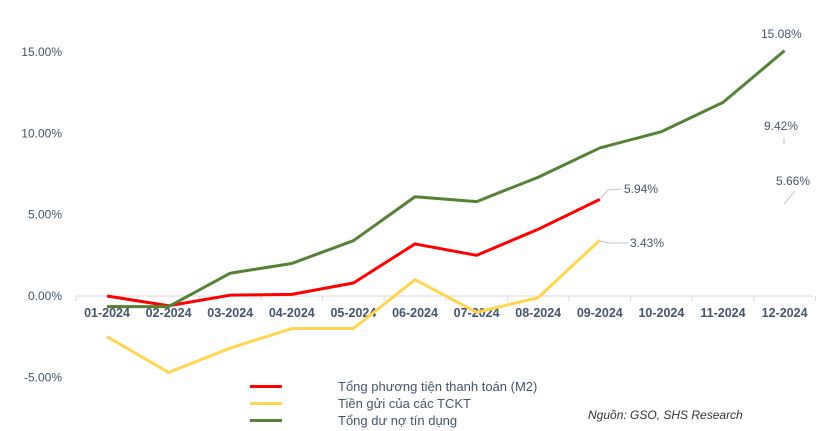 Image resolution: width=820 pixels, height=431 pixels. What do you see at coordinates (266, 386) in the screenshot?
I see `legend-swatch-red` at bounding box center [266, 386].